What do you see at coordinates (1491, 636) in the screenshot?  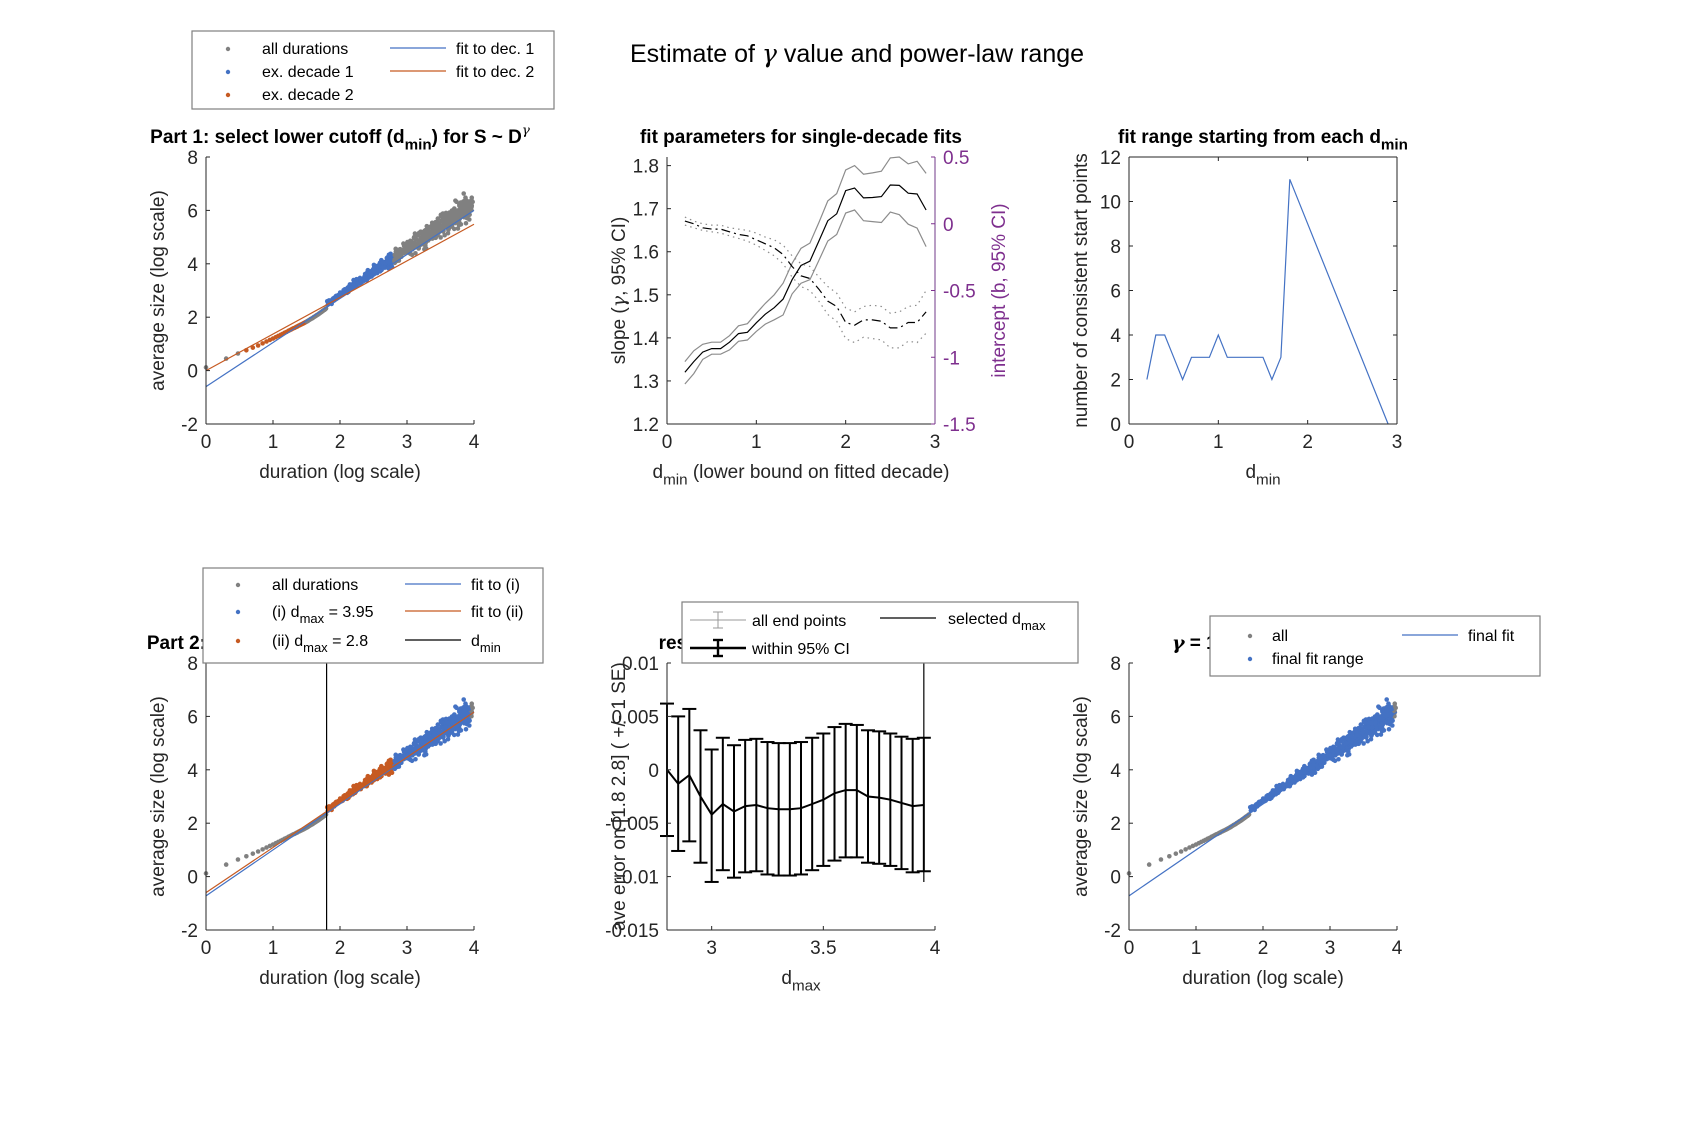 I see `legend-label: final fit` at bounding box center [1491, 636].